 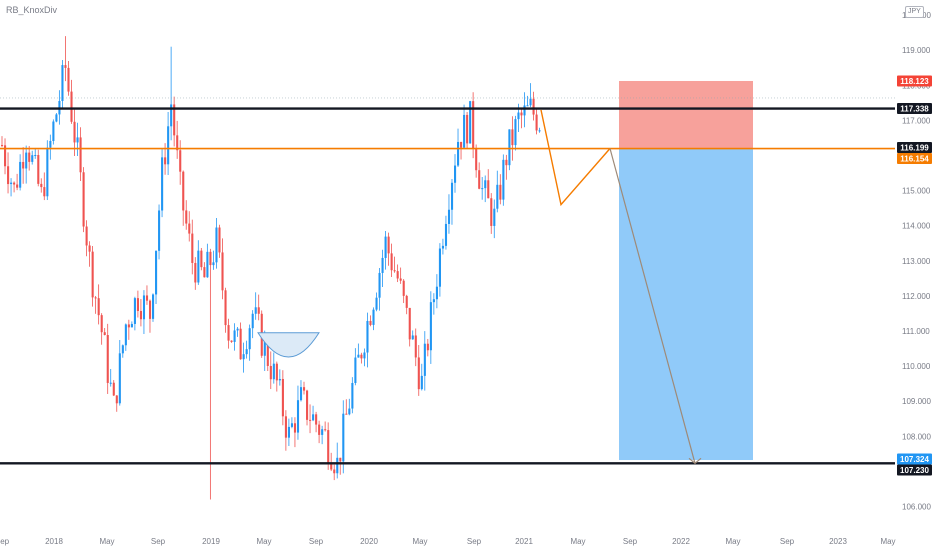 What do you see at coordinates (32, 10) in the screenshot?
I see `symbol-title: RB_KnoxDiv` at bounding box center [32, 10].